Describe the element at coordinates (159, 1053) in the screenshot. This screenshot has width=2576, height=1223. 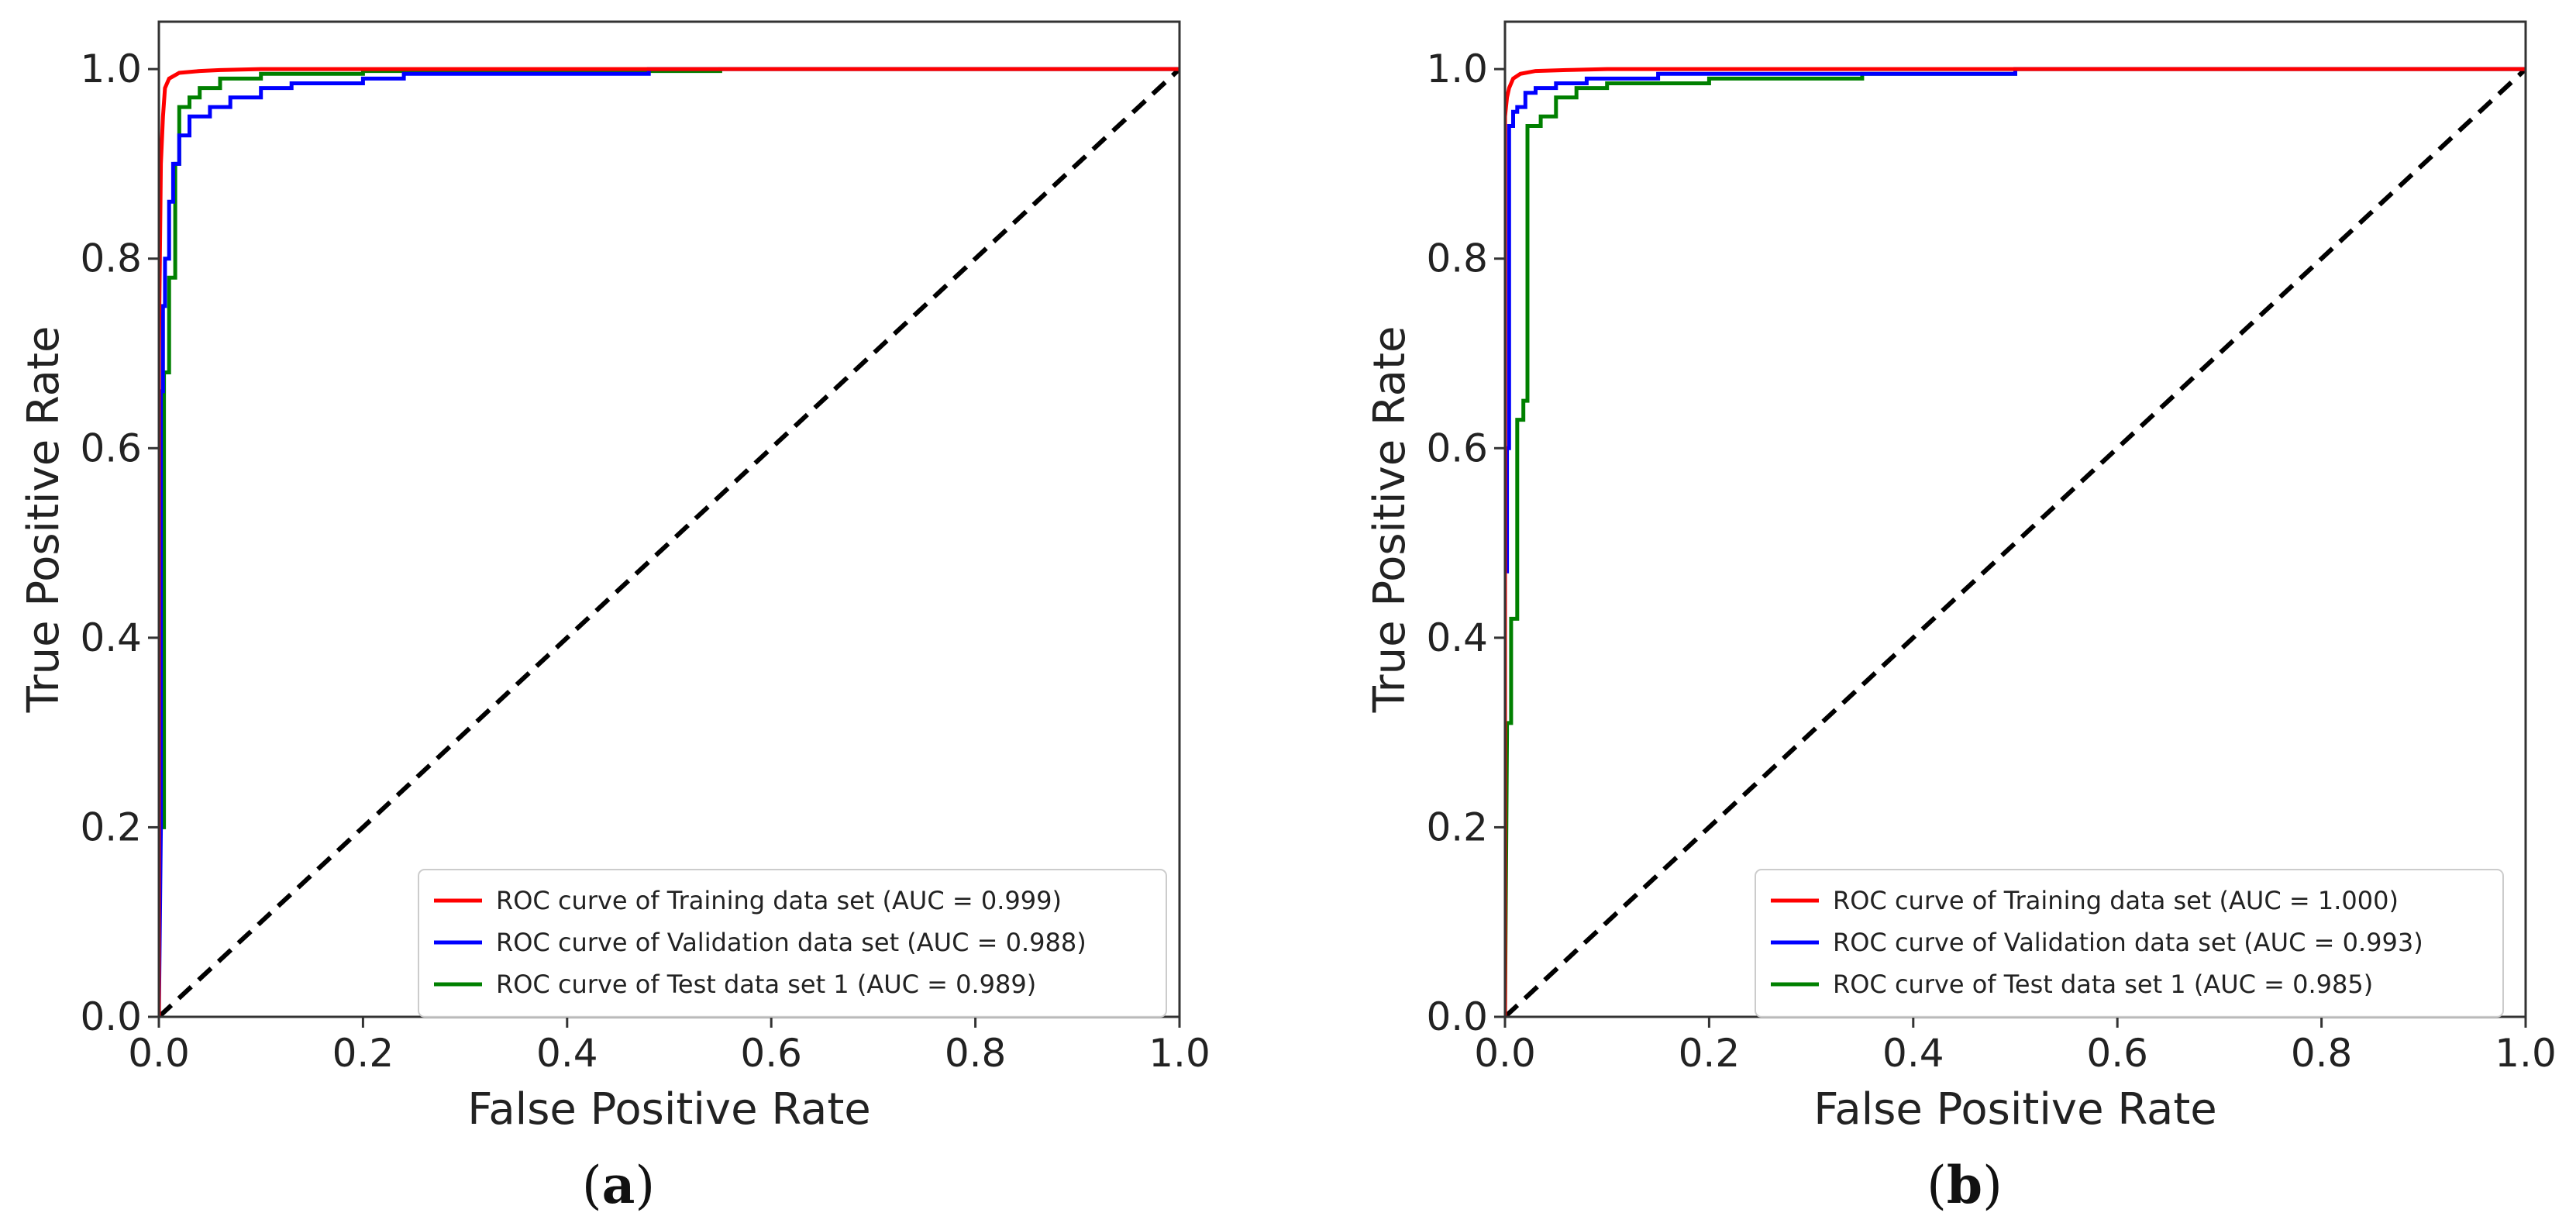
I see `panel-a-x-tick-label: 0.0` at that location.